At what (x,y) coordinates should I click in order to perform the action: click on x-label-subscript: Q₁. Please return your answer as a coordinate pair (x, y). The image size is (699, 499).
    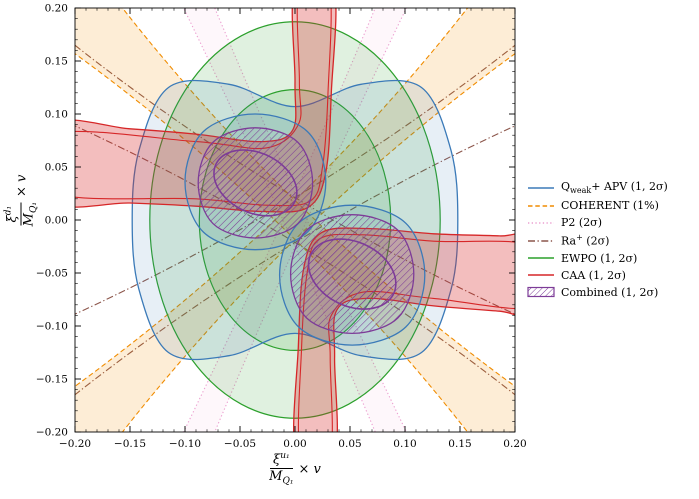
    Looking at the image, I should click on (288, 481).